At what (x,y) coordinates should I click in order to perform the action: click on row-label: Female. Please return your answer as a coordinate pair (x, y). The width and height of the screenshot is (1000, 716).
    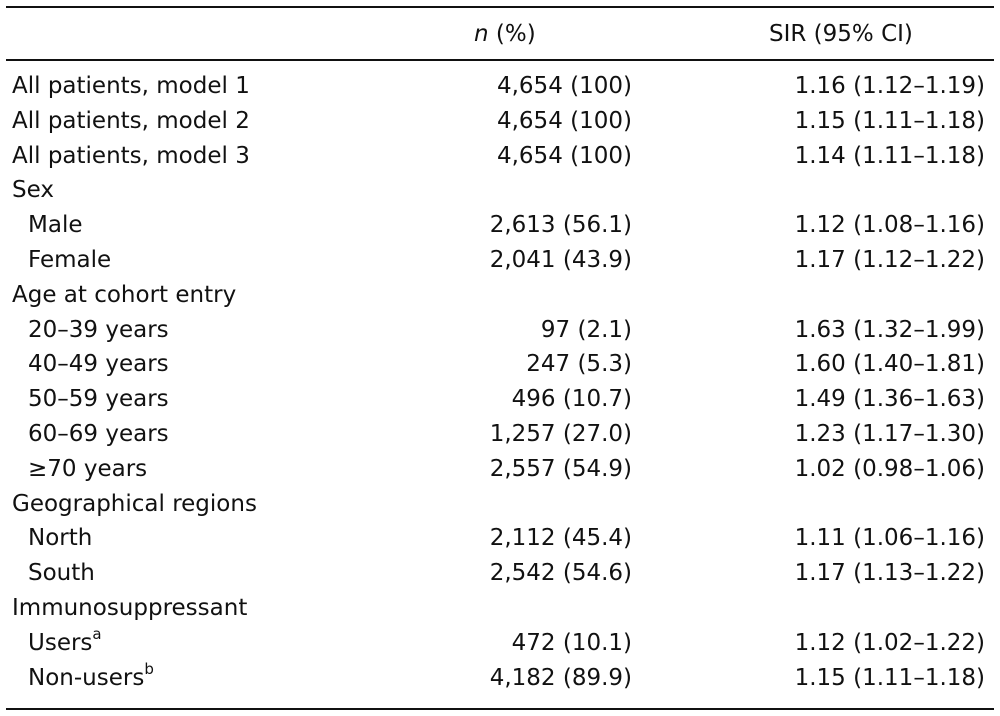
    Looking at the image, I should click on (69, 260).